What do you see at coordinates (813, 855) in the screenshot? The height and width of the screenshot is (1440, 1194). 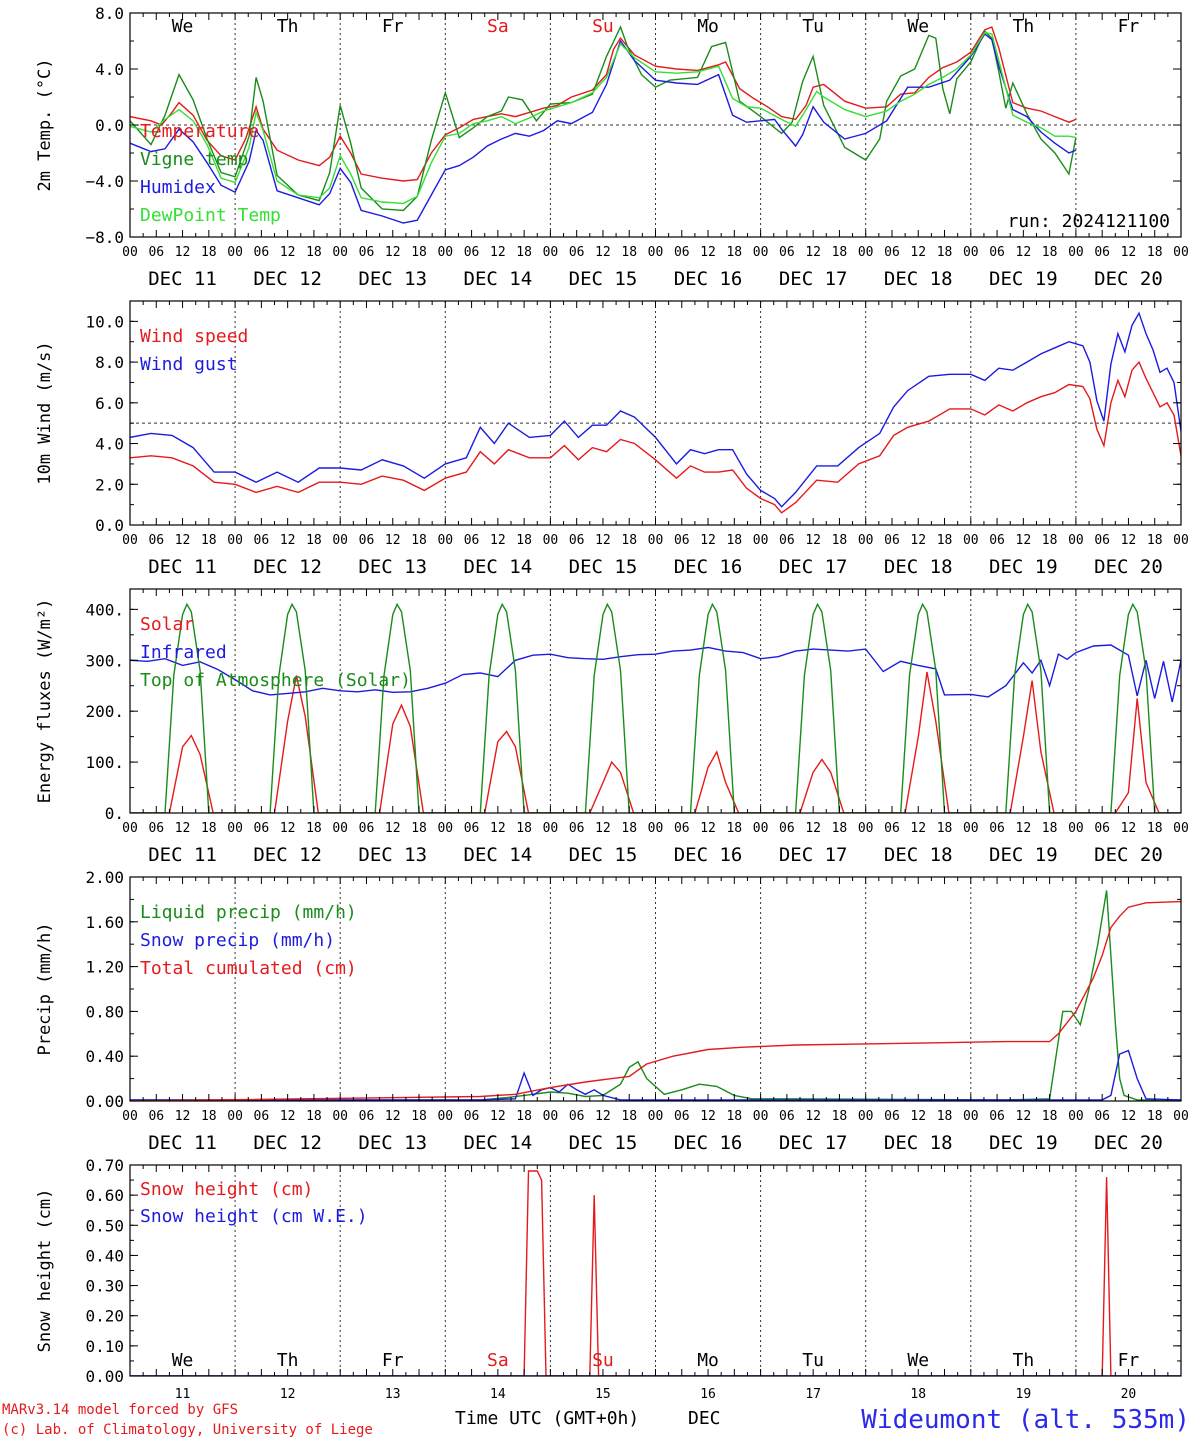 I see `day-label: DEC 17` at bounding box center [813, 855].